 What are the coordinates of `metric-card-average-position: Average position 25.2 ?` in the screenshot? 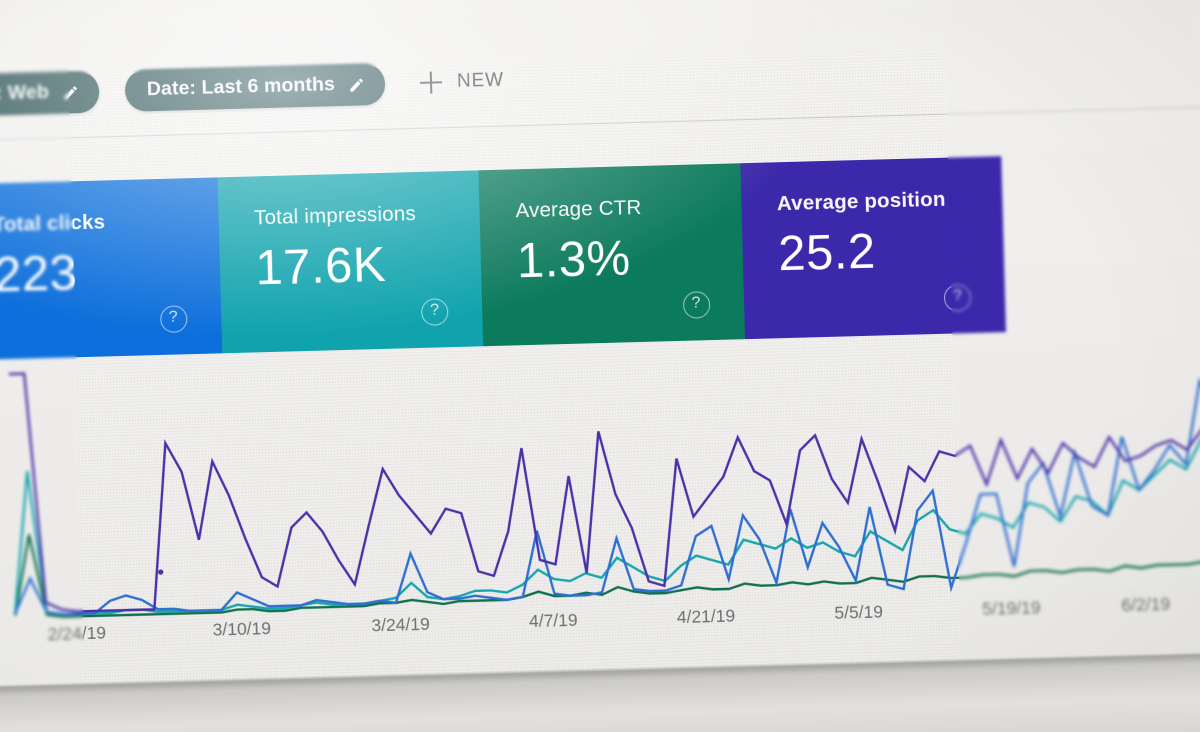 It's located at (872, 248).